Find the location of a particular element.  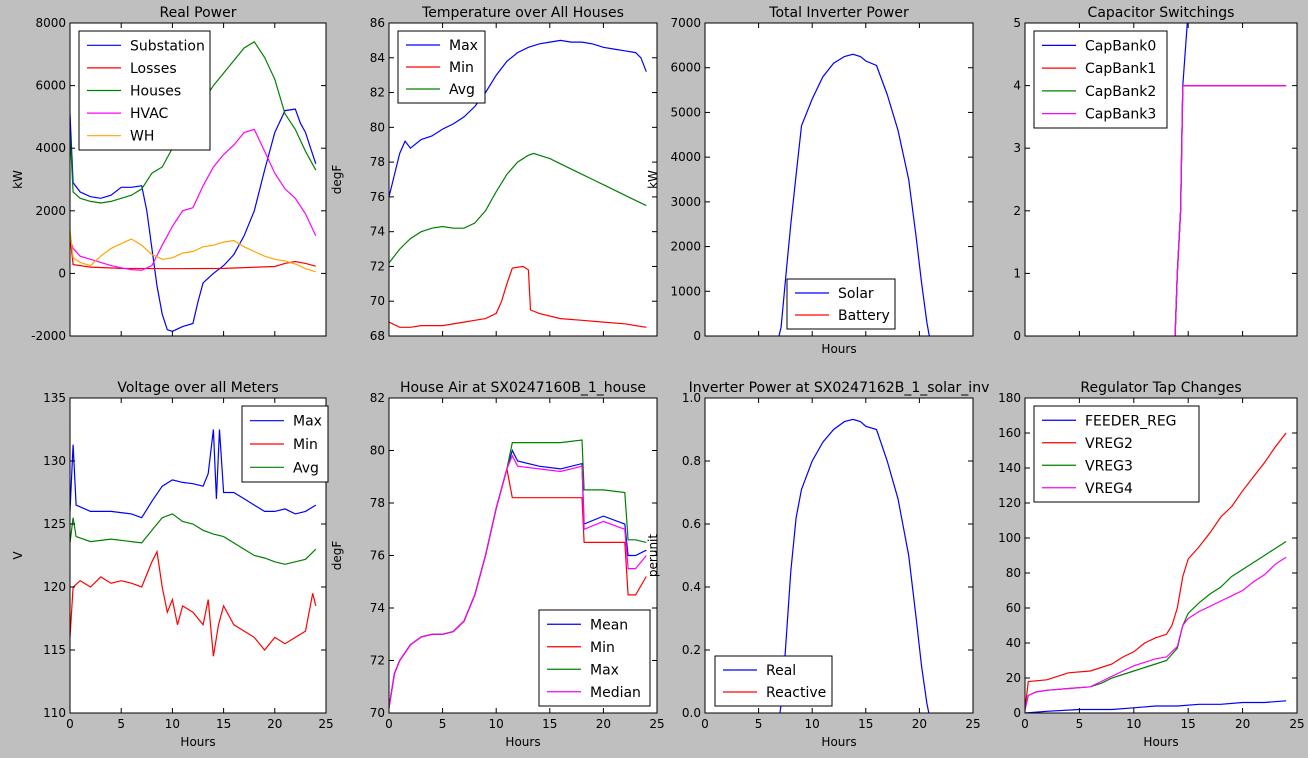

legend-label: Reactive is located at coordinates (796, 693).